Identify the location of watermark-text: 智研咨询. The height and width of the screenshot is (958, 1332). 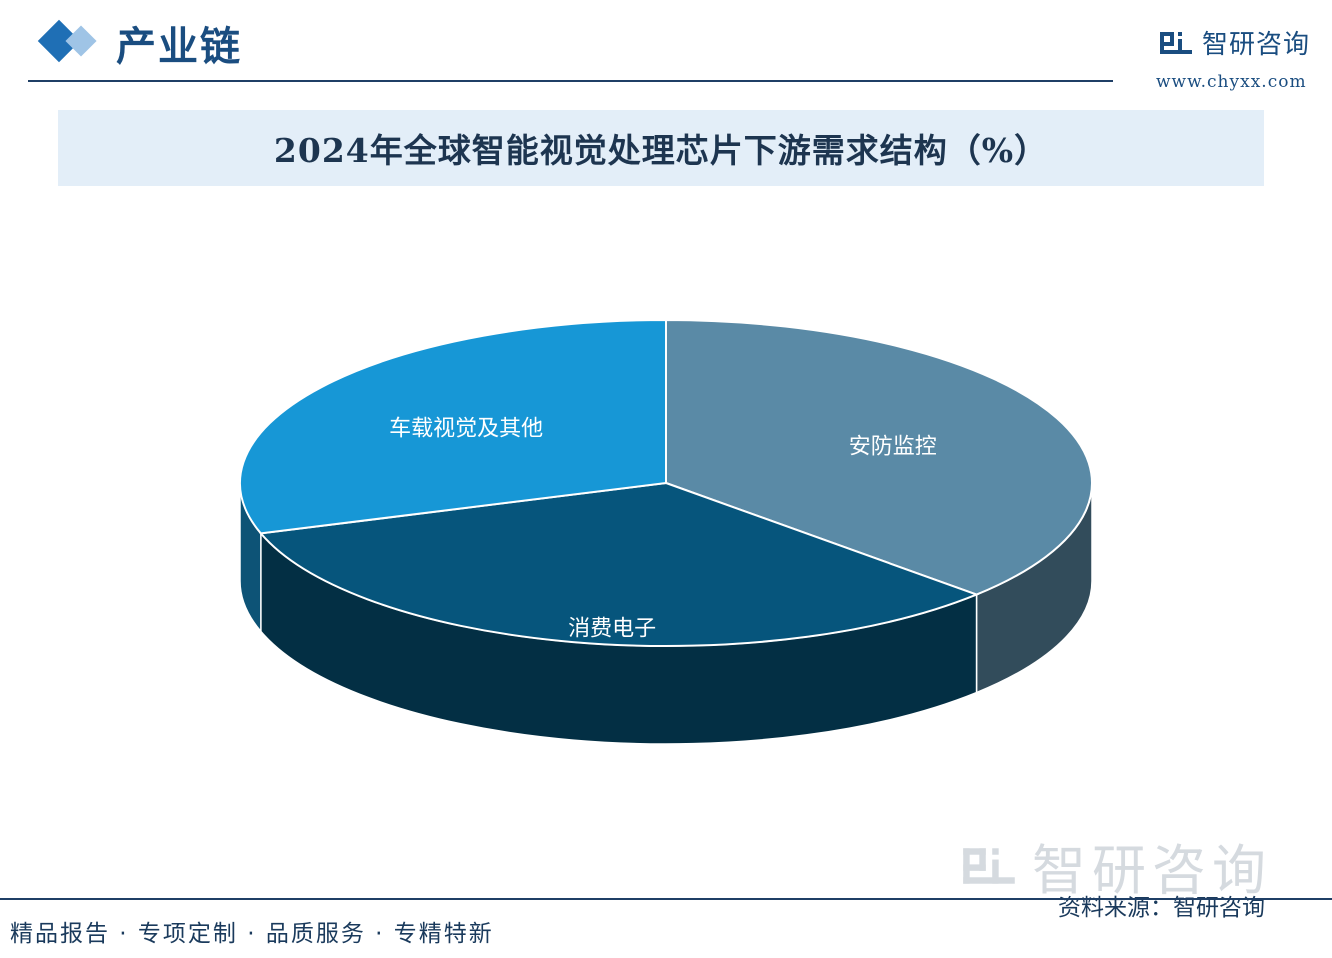
(1152, 870).